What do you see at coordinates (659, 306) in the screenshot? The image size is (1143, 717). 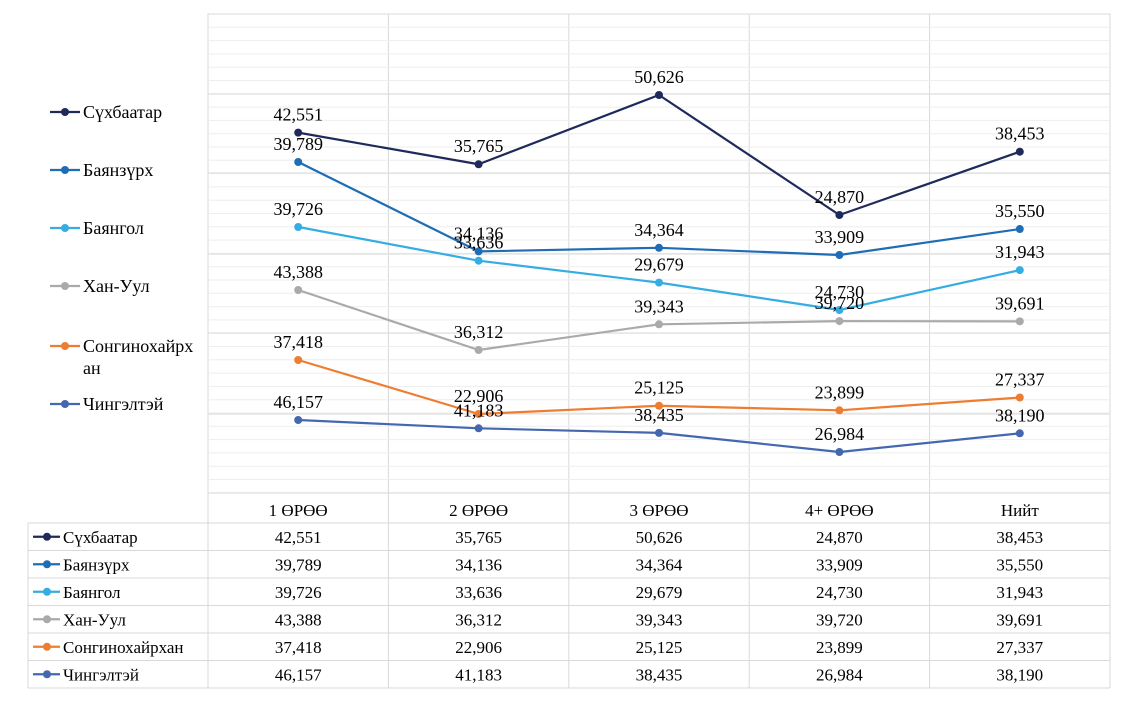 I see `data-label-хан-уул: 39,343` at bounding box center [659, 306].